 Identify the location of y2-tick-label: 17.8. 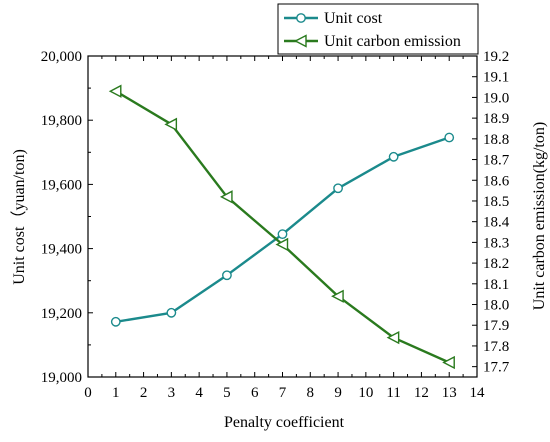
(496, 347).